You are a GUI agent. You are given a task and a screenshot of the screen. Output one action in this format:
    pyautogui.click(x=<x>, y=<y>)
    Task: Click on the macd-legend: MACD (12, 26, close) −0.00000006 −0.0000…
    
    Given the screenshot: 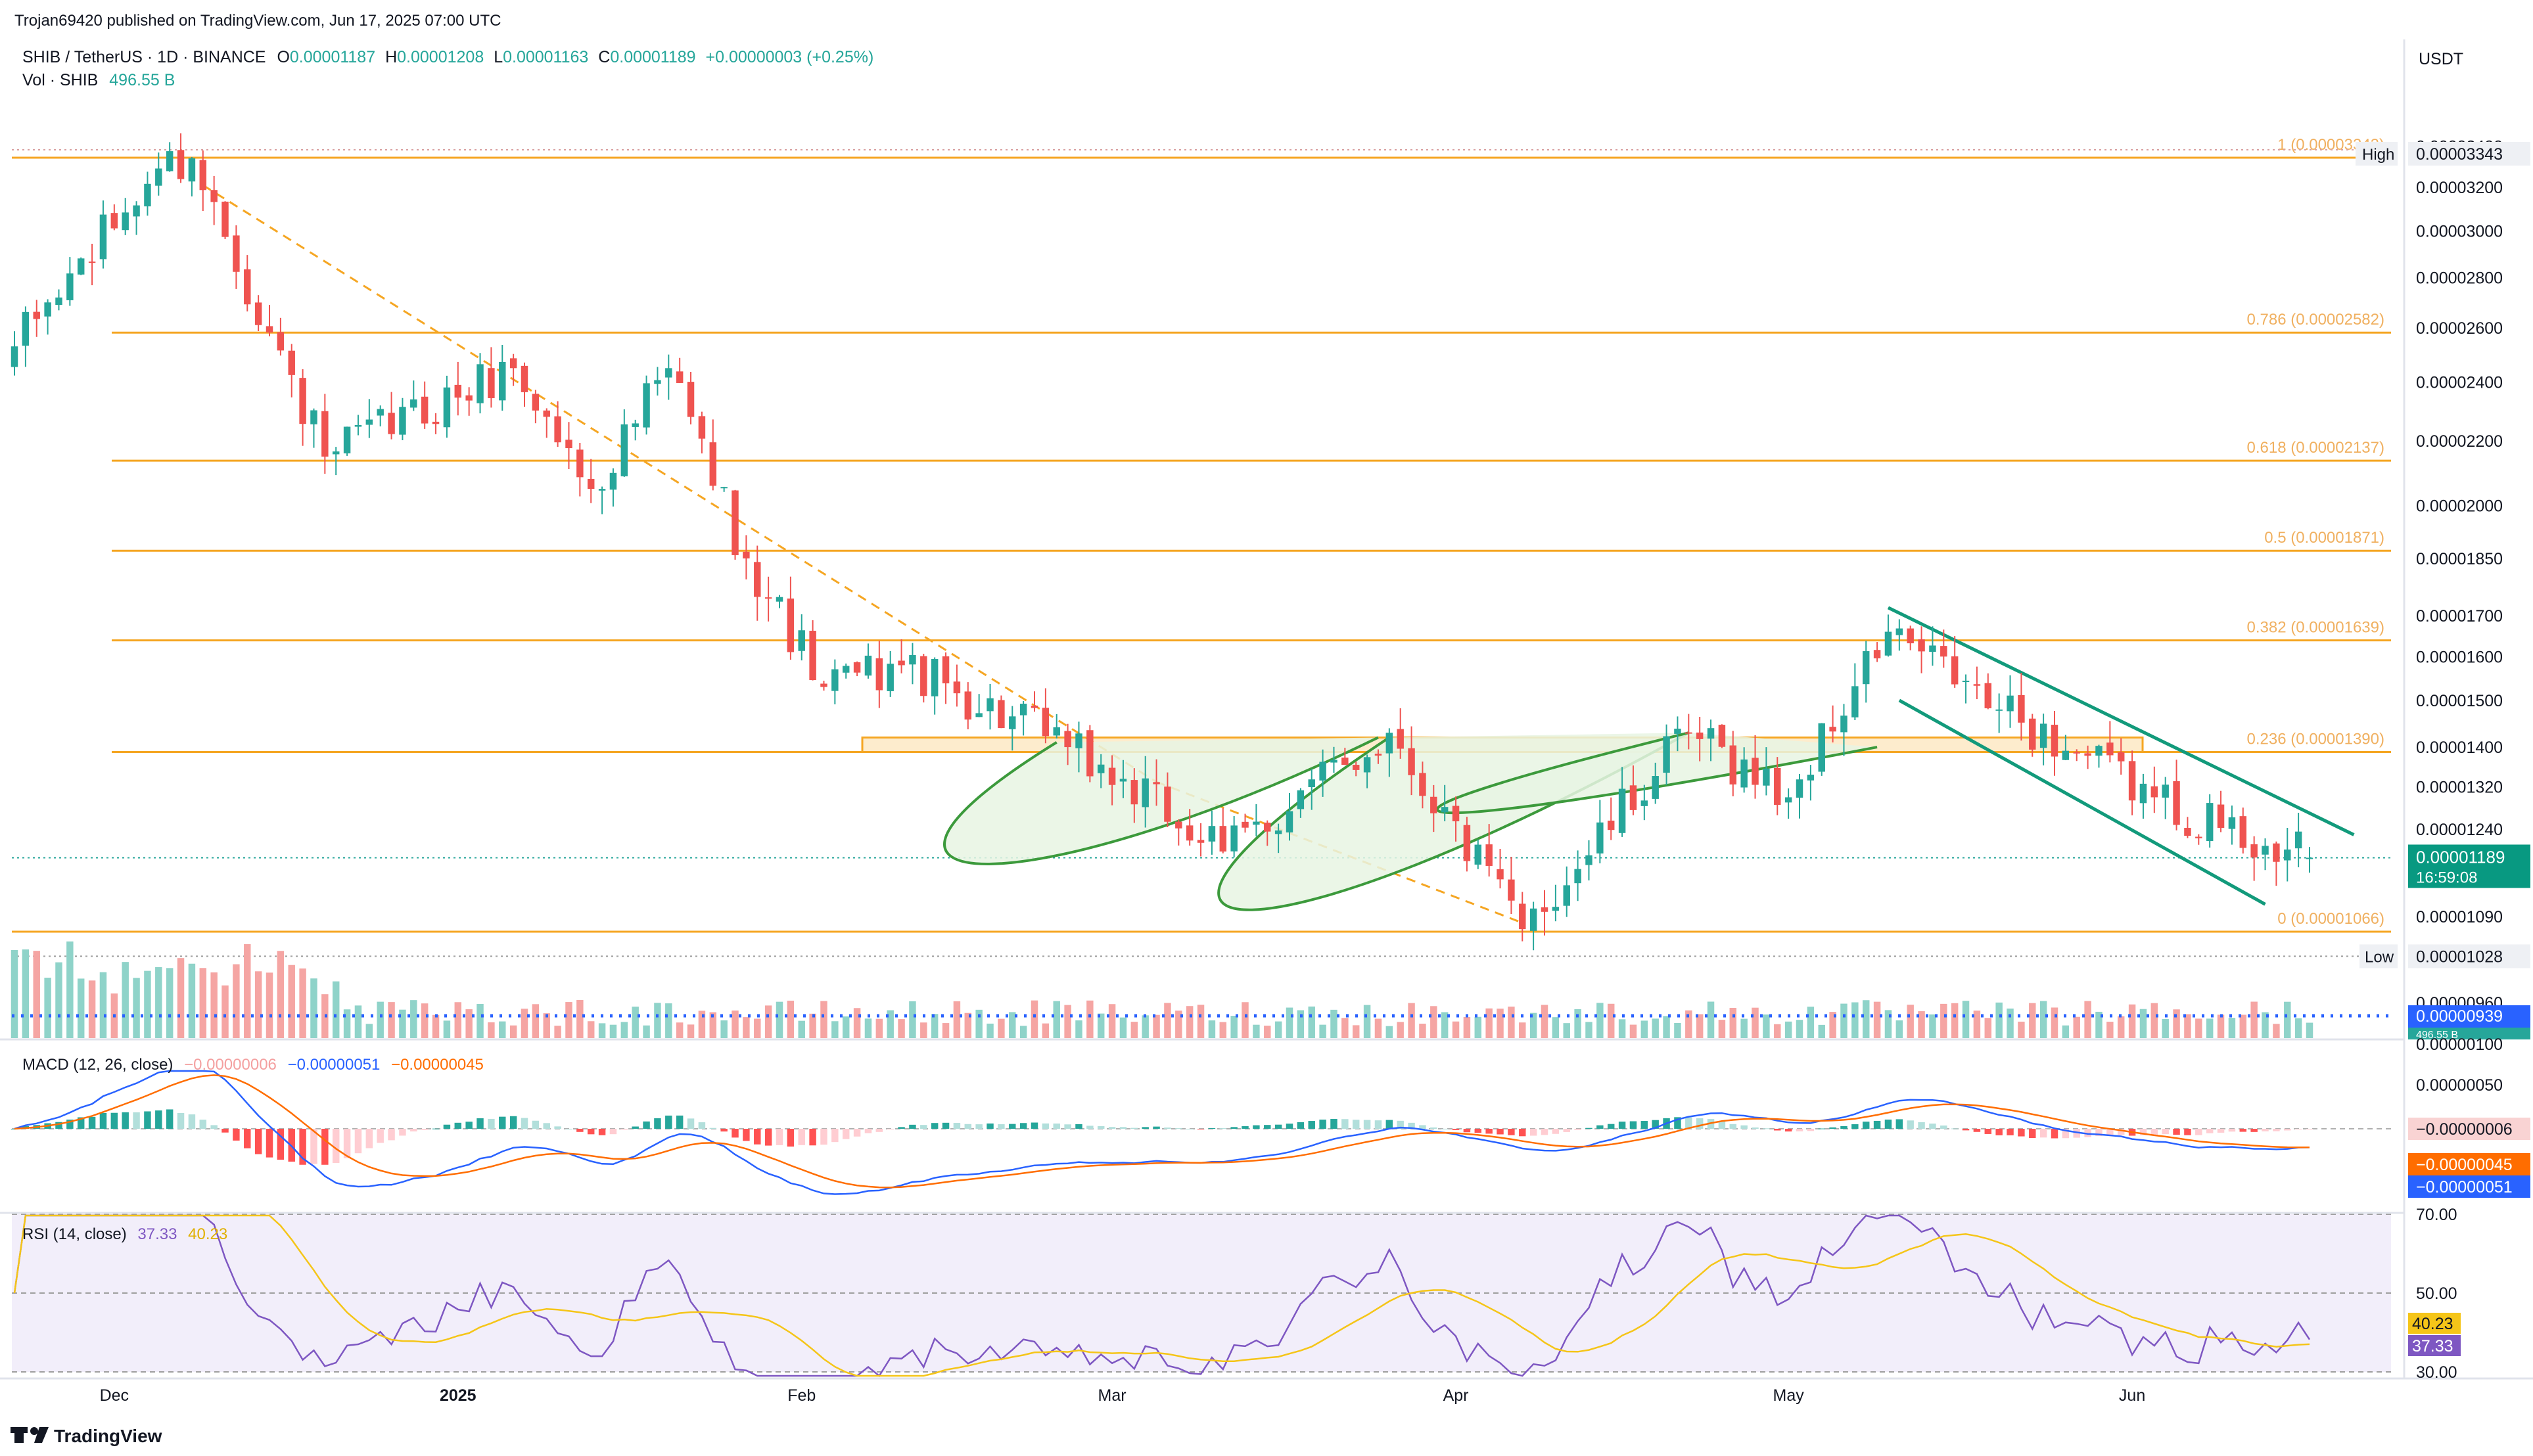 What is the action you would take?
    pyautogui.click(x=253, y=1065)
    